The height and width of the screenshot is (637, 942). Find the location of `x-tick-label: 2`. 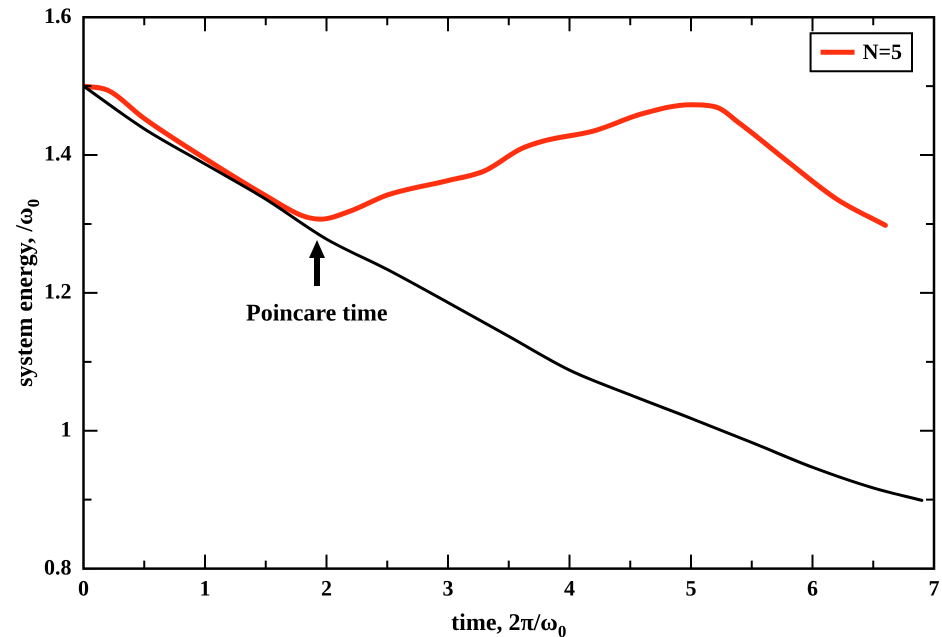

x-tick-label: 2 is located at coordinates (326, 587).